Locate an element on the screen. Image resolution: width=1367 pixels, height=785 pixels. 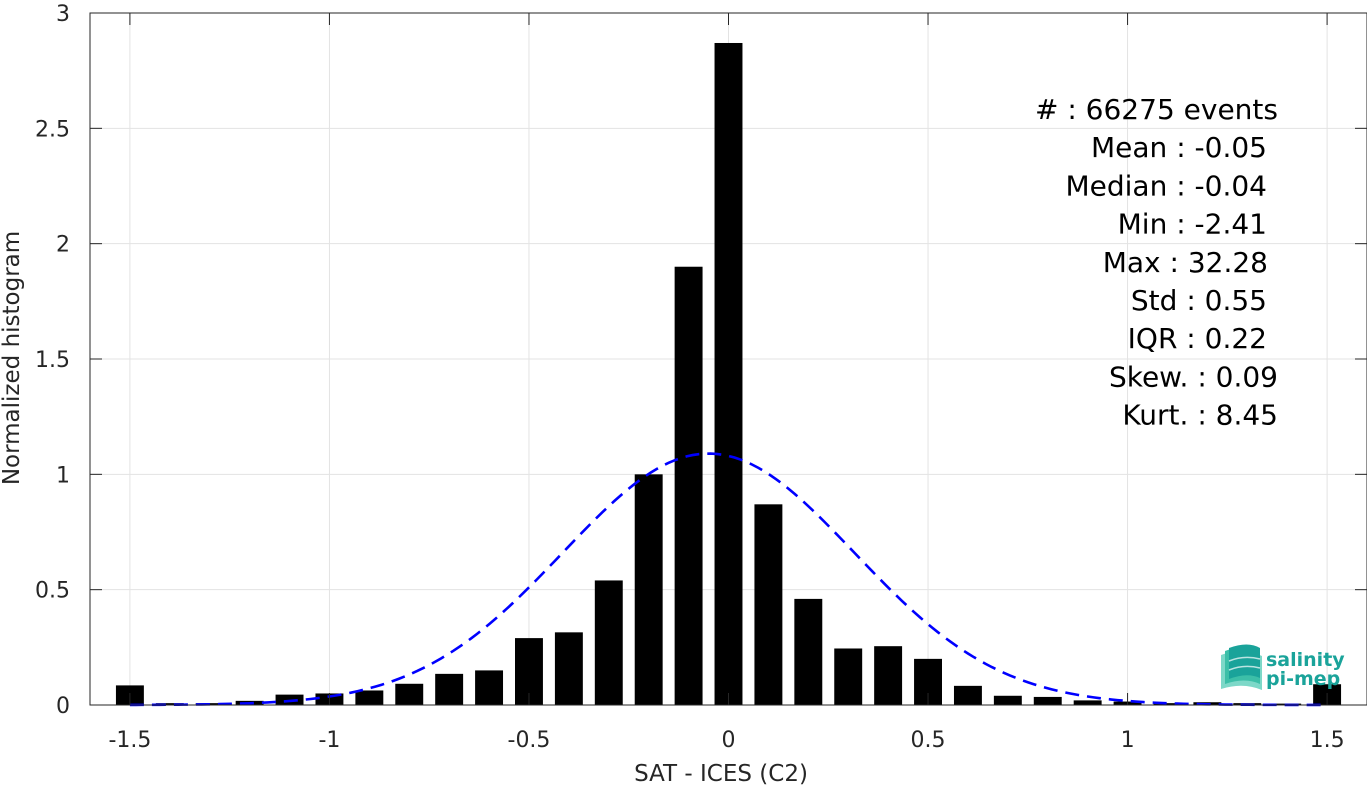
x-tick-labels: -1.5 -1 -0.5 0 0.5 1 1.5 is located at coordinates (726, 740).